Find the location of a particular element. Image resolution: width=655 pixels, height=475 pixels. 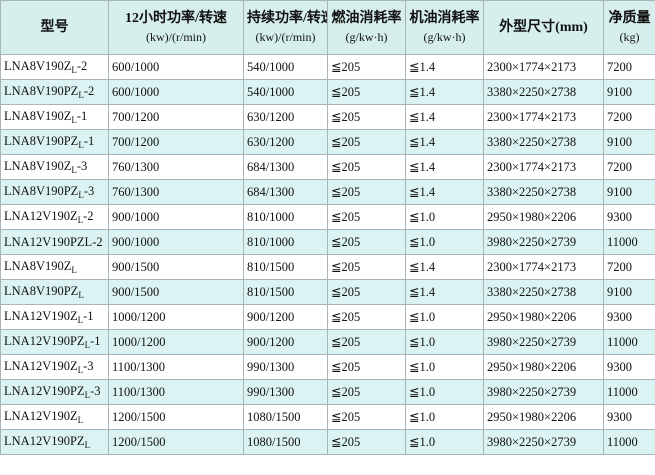

cell-text: 2950×1980×2206 is located at coordinates (532, 216).